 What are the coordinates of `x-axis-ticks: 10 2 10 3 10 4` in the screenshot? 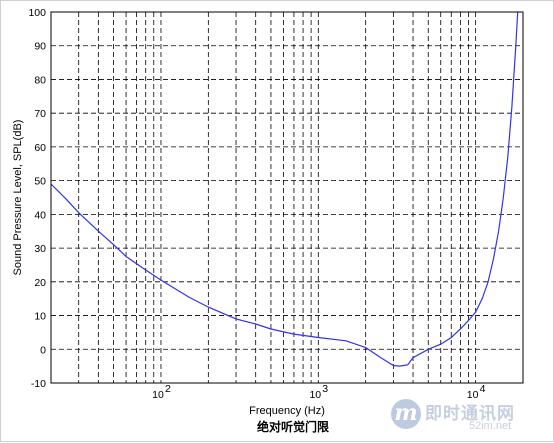 It's located at (319, 392).